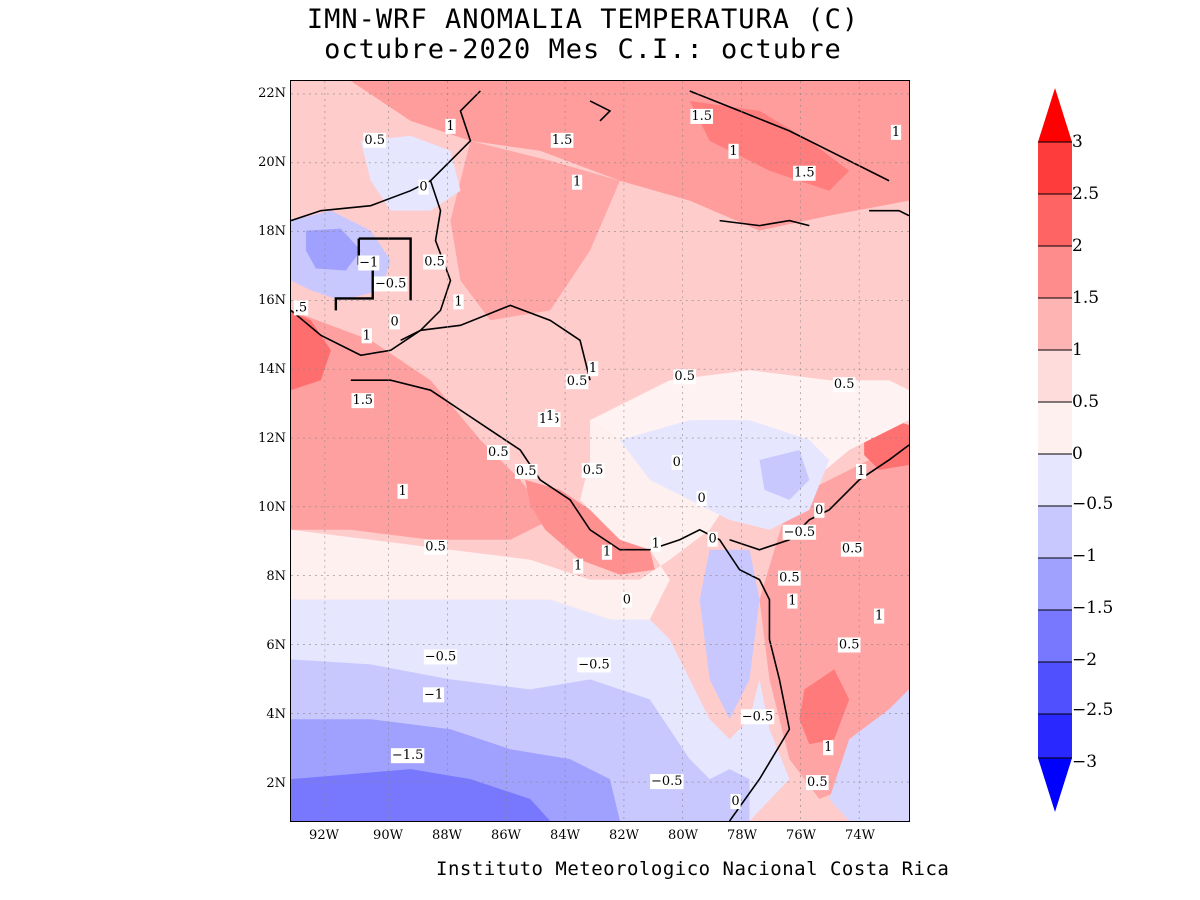 Image resolution: width=1200 pixels, height=900 pixels. What do you see at coordinates (407, 755) in the screenshot?
I see `contour-label: −1.5` at bounding box center [407, 755].